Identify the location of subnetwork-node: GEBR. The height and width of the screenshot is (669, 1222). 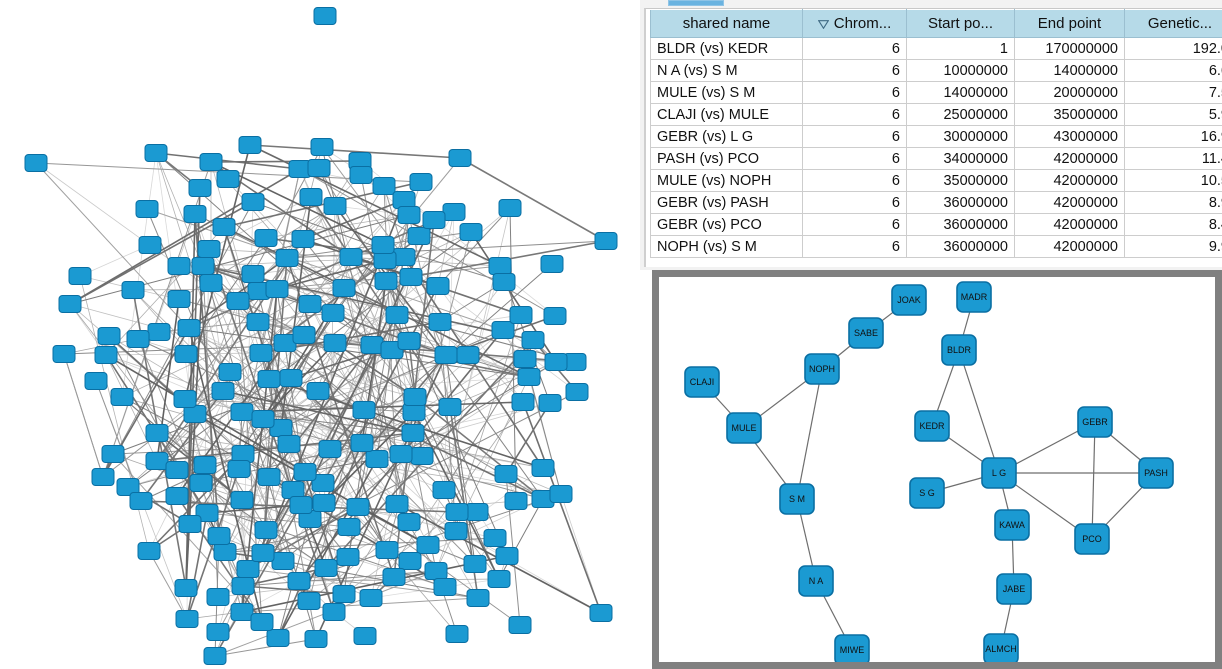
(1095, 422).